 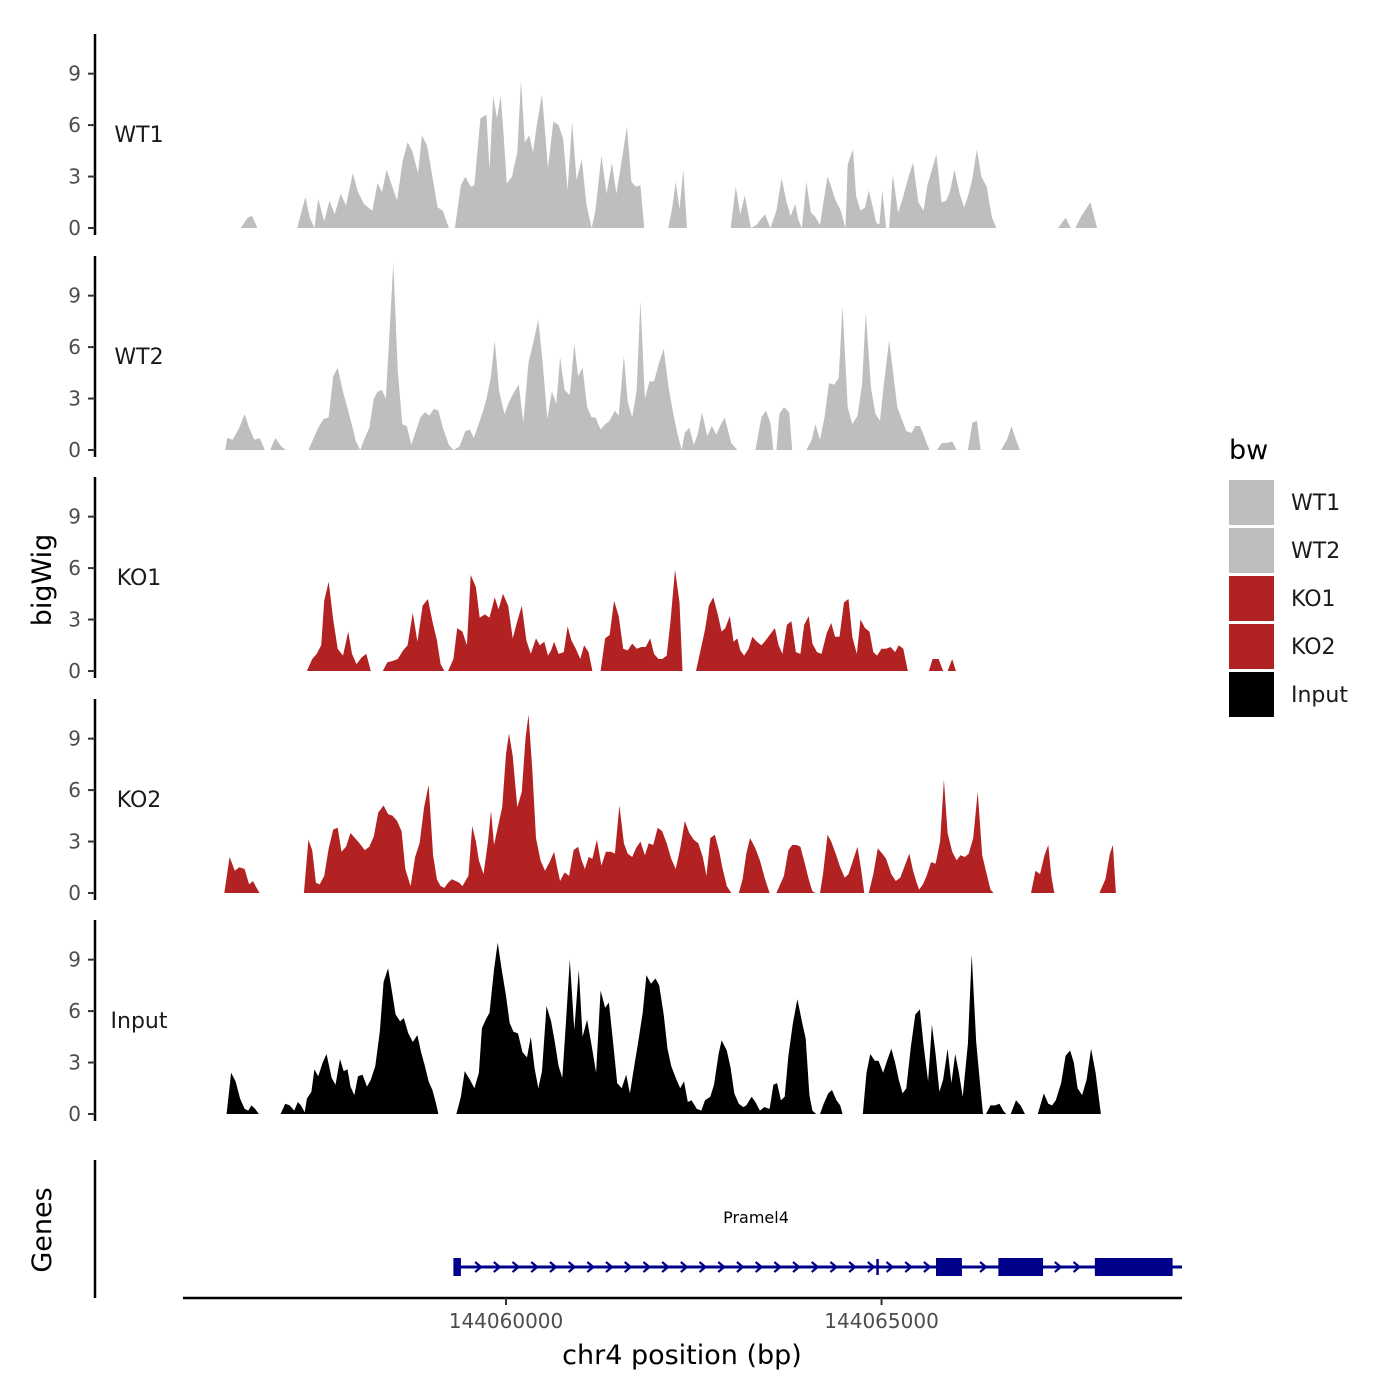 What do you see at coordinates (74, 960) in the screenshot?
I see `y-tick-label-input-9: 9` at bounding box center [74, 960].